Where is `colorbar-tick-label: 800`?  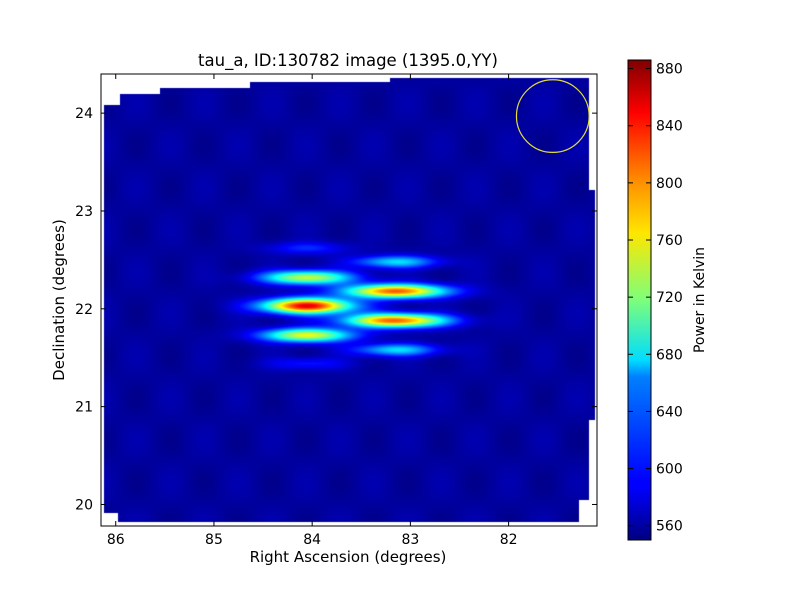 colorbar-tick-label: 800 is located at coordinates (669, 184).